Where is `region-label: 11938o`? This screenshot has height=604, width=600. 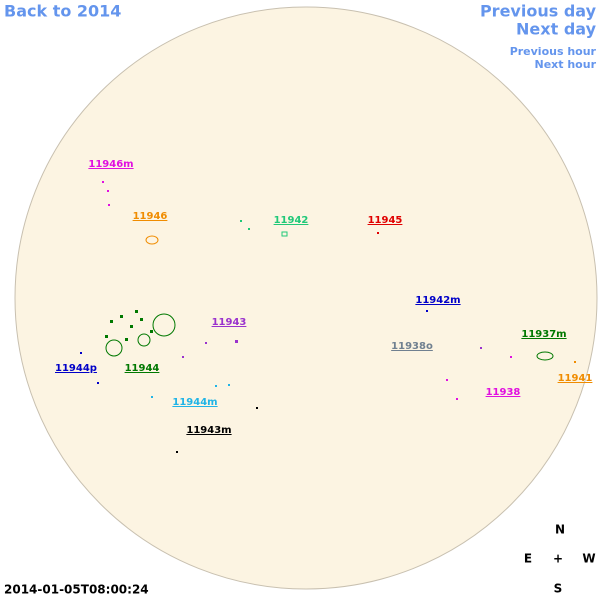
region-label: 11938o is located at coordinates (412, 346).